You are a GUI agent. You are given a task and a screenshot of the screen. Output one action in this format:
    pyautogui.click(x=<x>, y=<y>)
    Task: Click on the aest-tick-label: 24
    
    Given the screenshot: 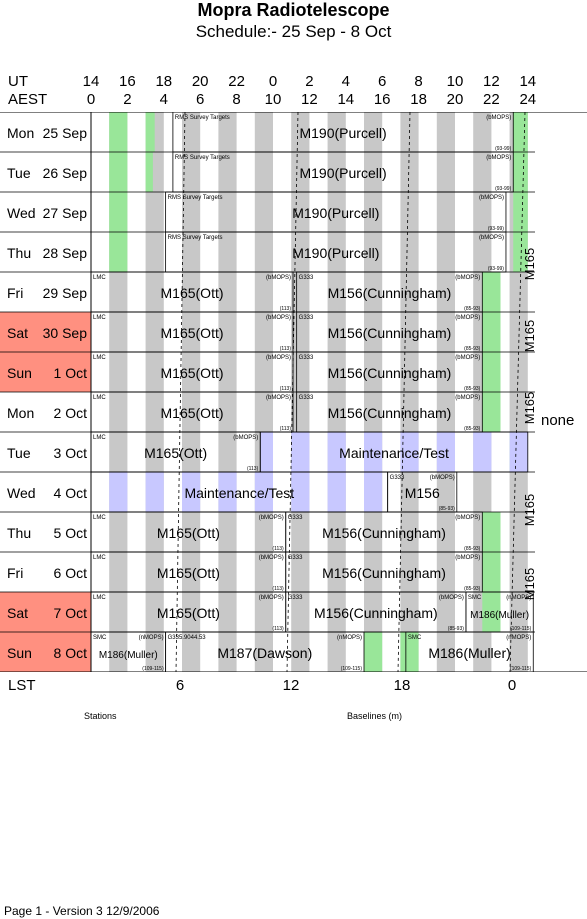 What is the action you would take?
    pyautogui.click(x=528, y=99)
    